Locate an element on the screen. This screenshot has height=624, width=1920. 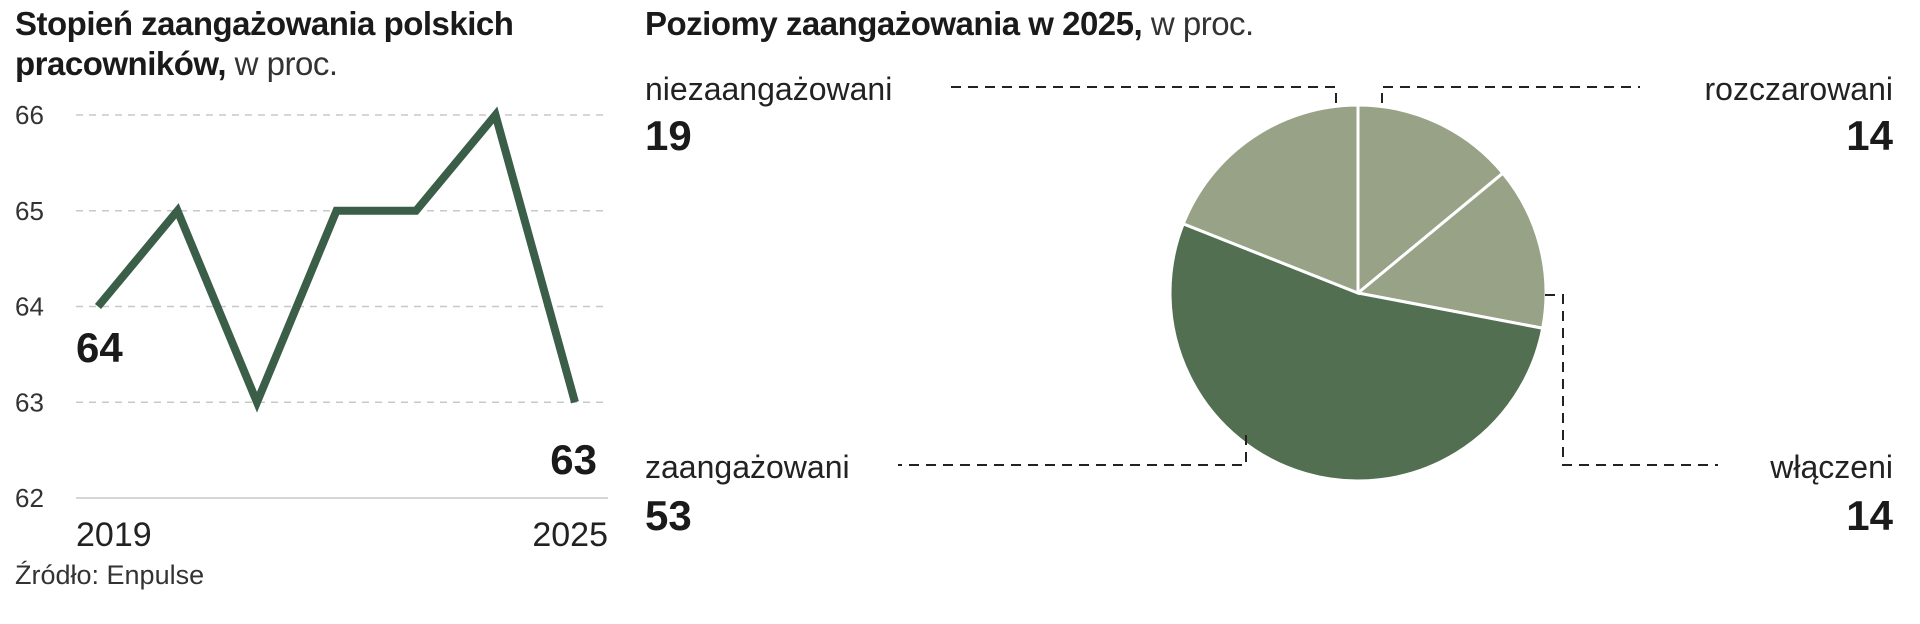
slice-rozczarowani is located at coordinates (1430, 200).